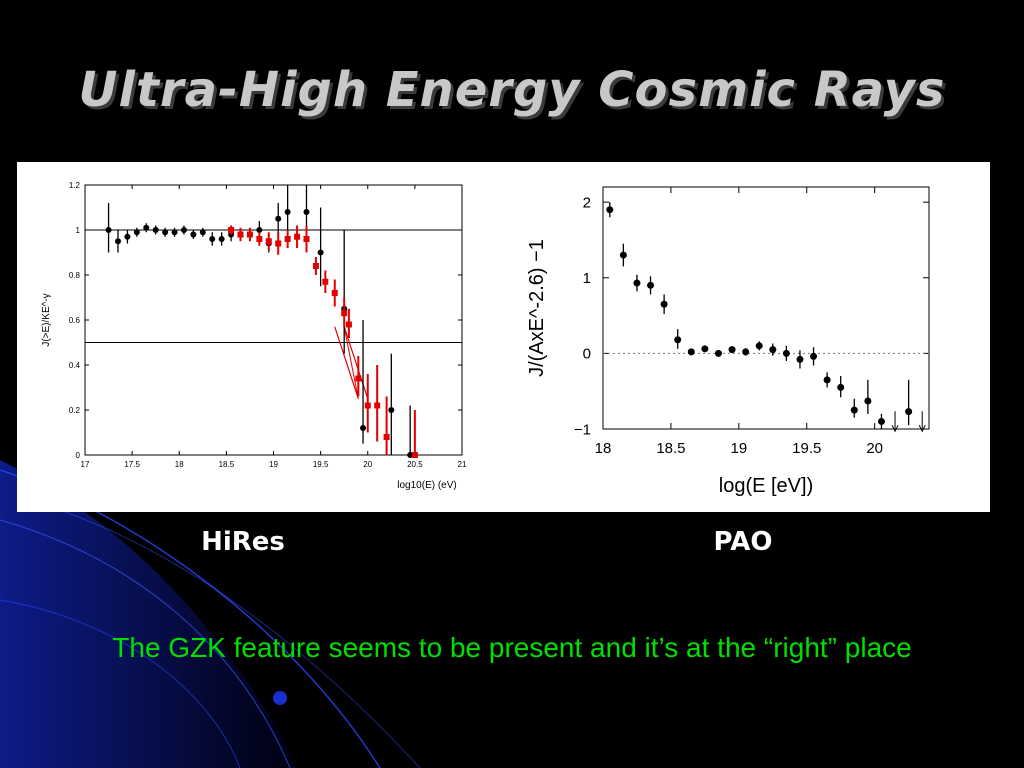  I want to click on y-tick-label: 1.2, so click(75, 185).